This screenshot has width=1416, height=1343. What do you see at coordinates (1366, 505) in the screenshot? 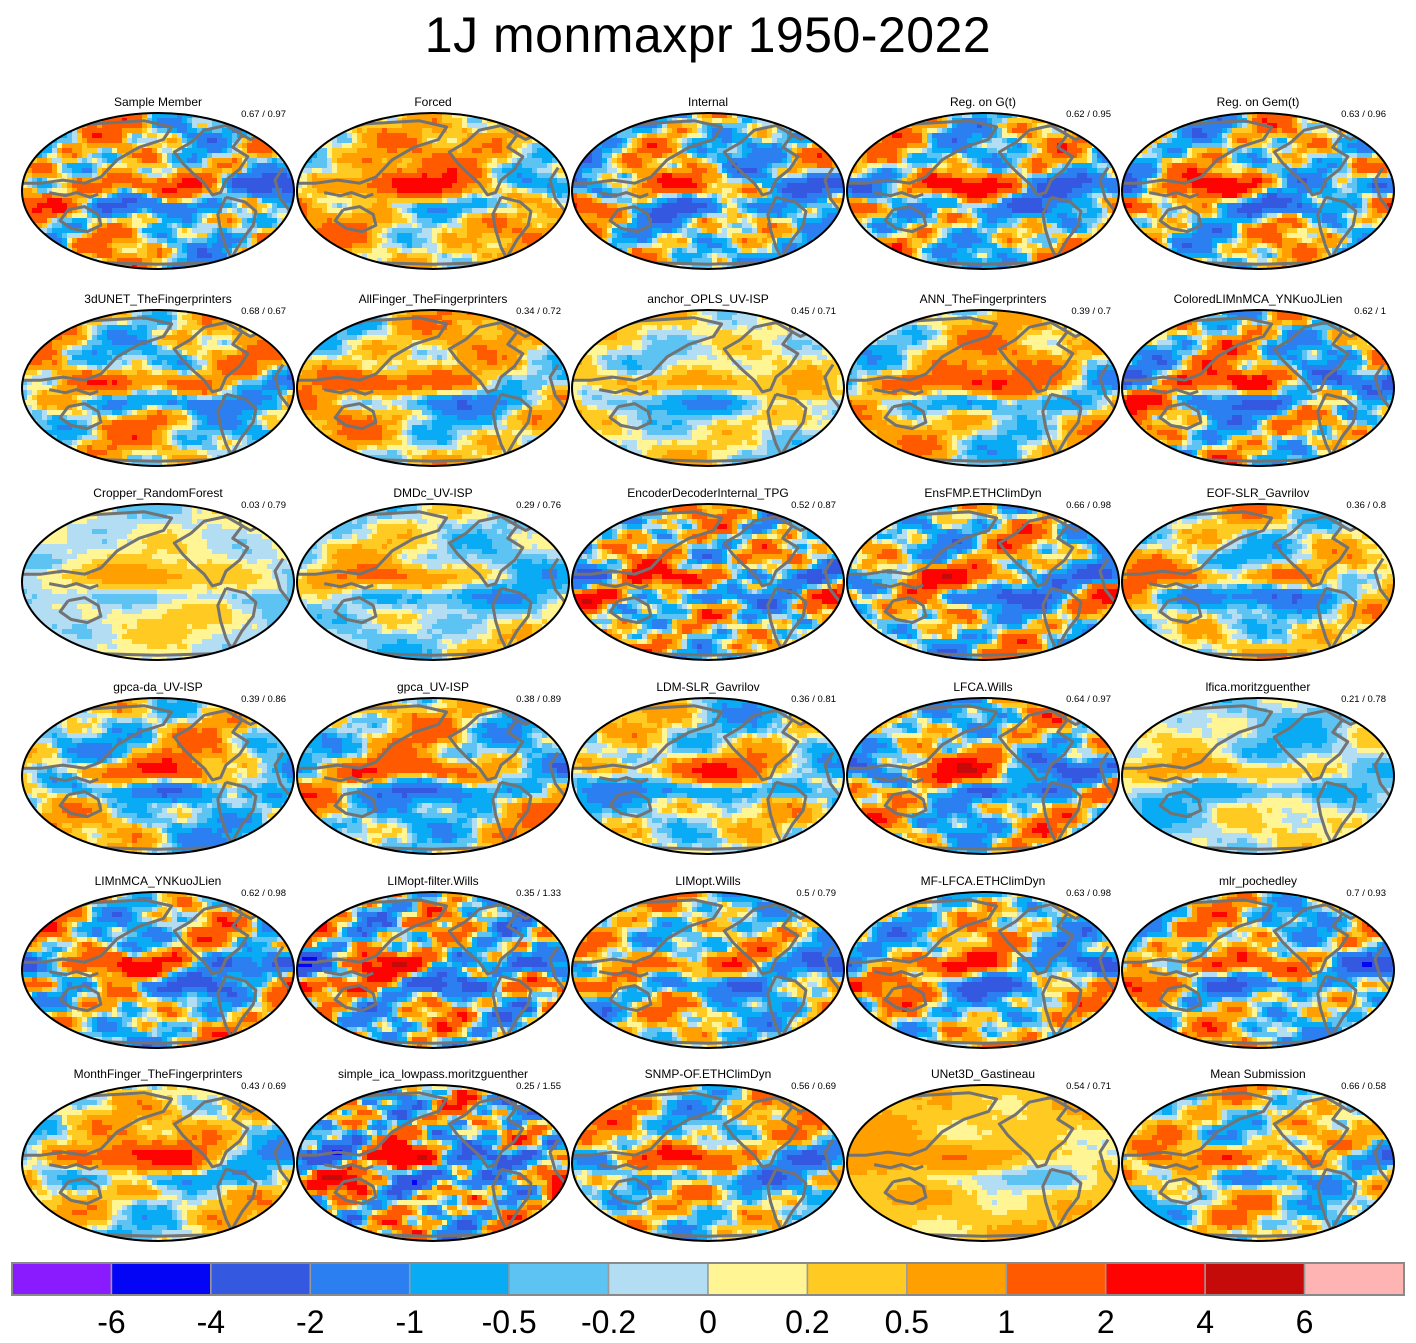
I see `panel-score: 0.36 / 0.8` at bounding box center [1366, 505].